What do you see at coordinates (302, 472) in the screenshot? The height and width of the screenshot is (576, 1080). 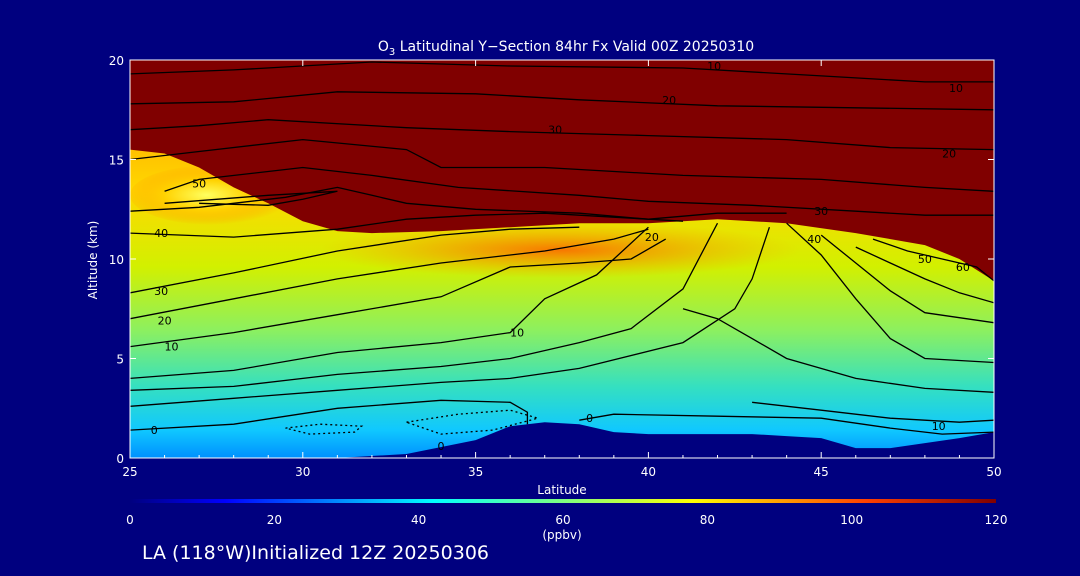 I see `x-tick-label: 30` at bounding box center [302, 472].